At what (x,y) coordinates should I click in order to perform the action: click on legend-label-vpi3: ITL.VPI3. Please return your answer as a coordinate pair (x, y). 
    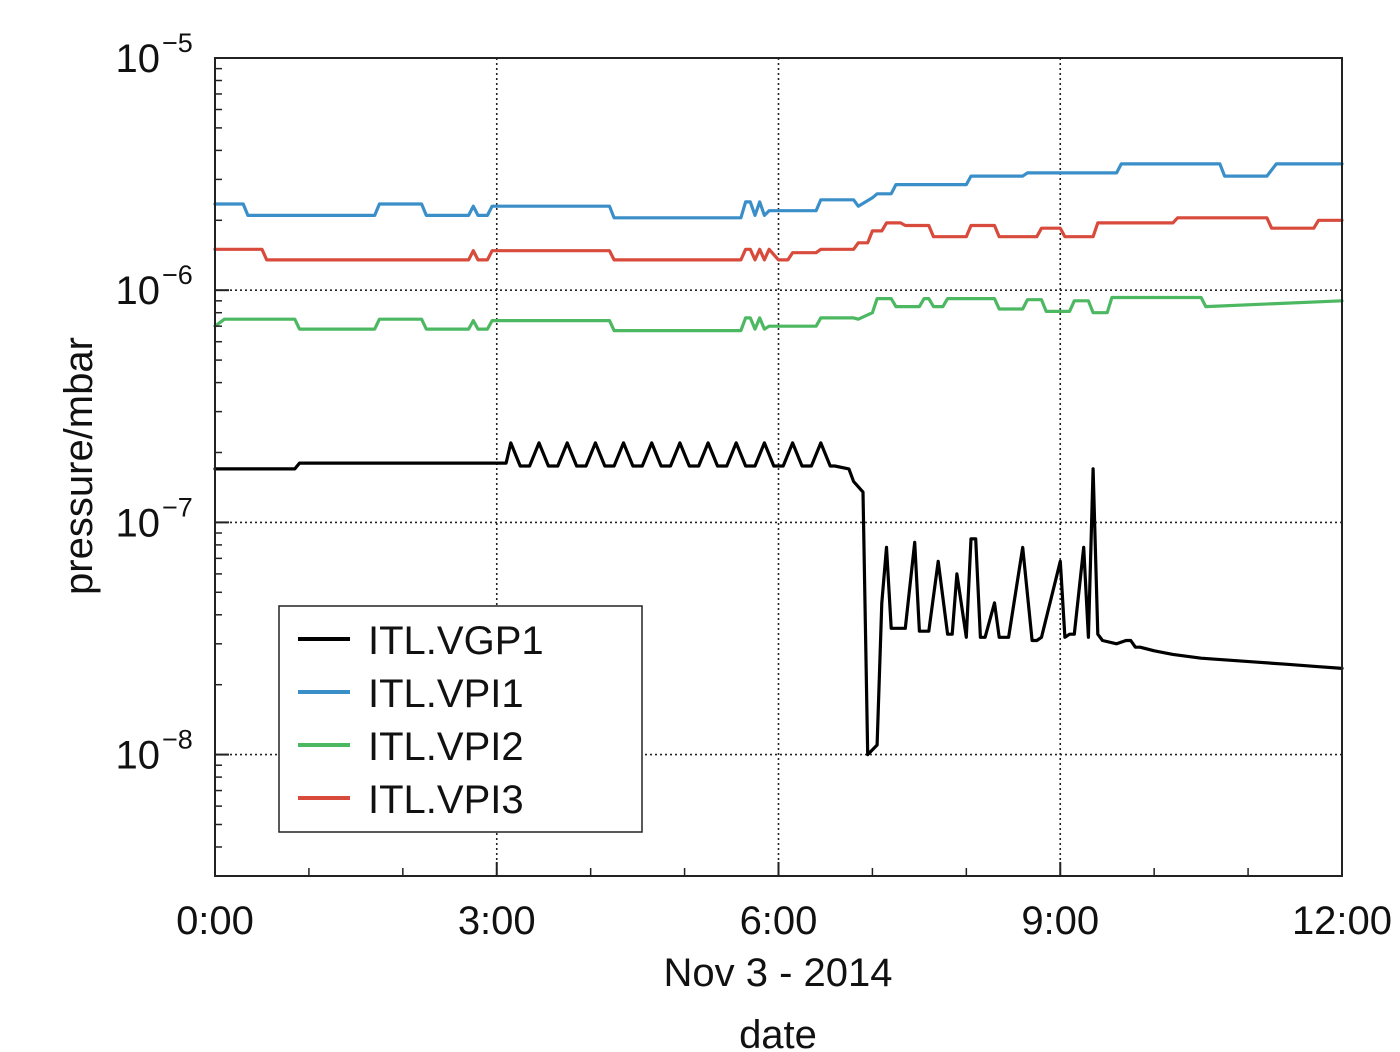
    Looking at the image, I should click on (446, 800).